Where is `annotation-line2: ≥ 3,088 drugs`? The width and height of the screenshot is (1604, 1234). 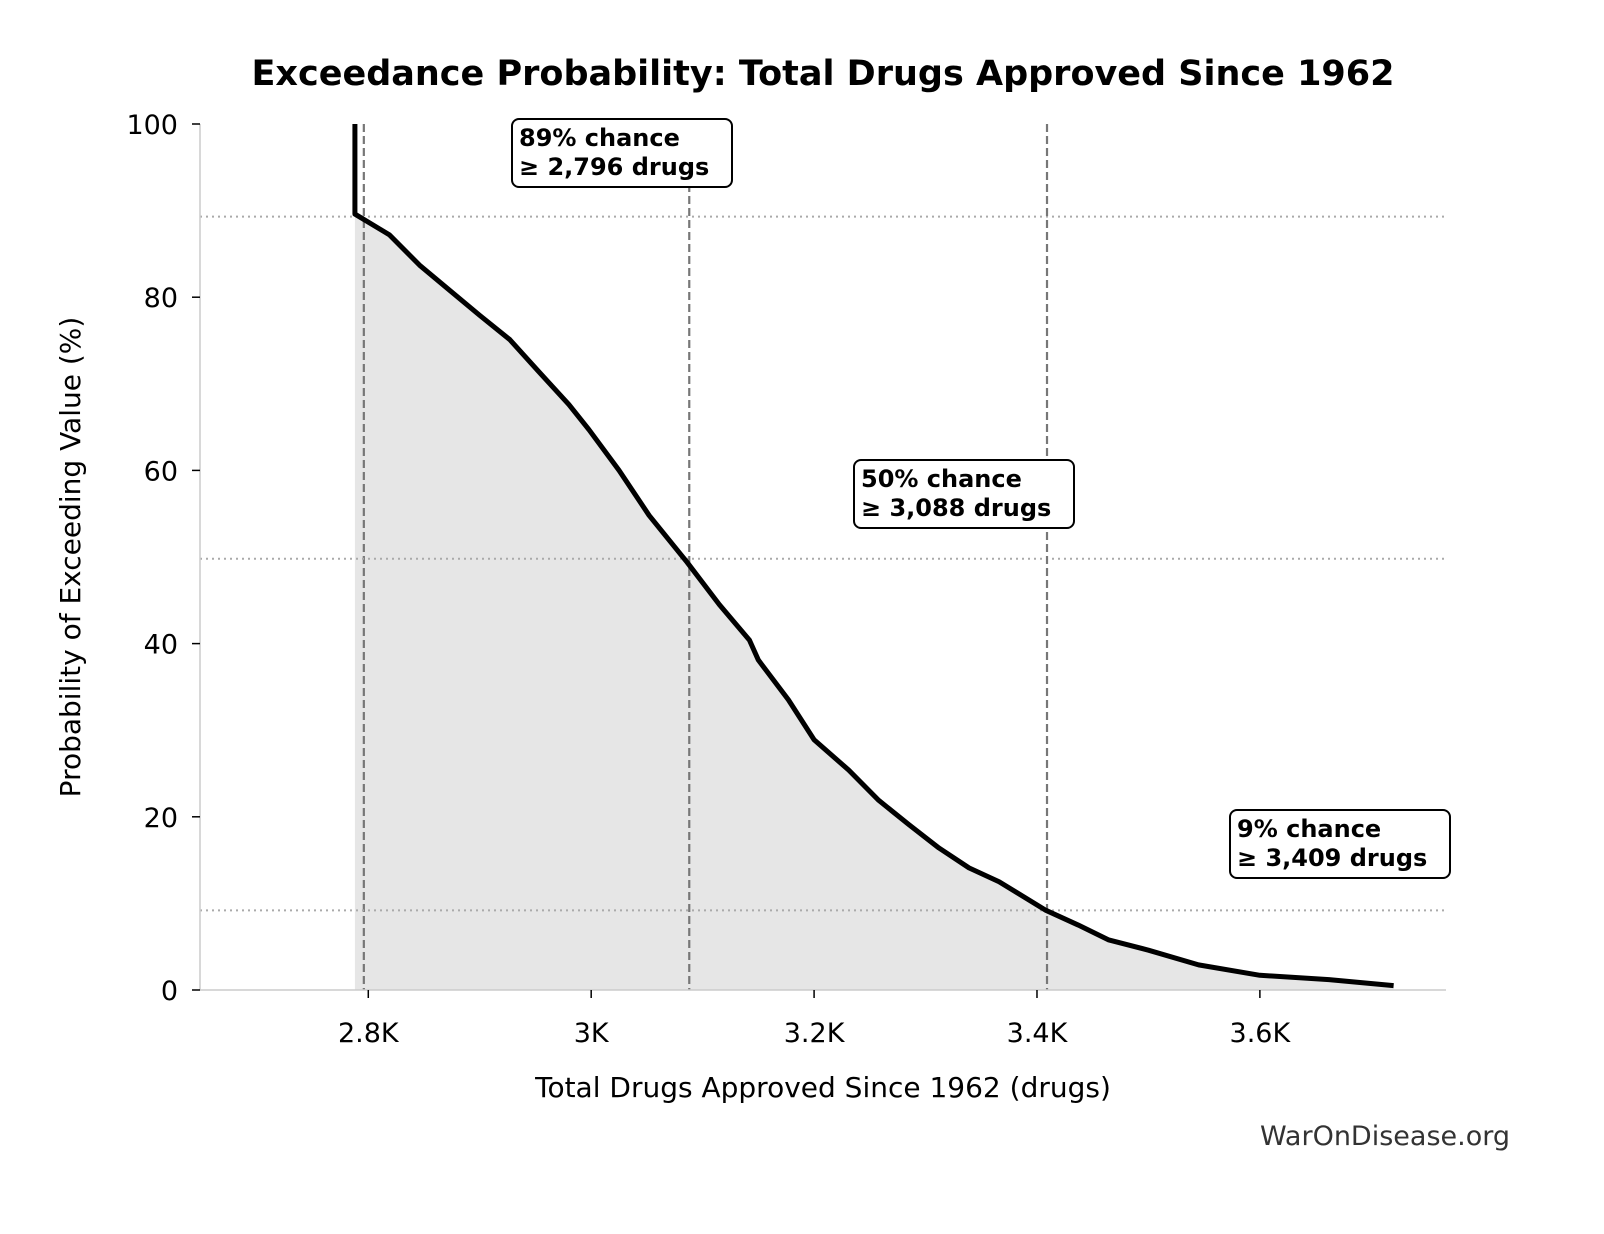 annotation-line2: ≥ 3,088 drugs is located at coordinates (956, 508).